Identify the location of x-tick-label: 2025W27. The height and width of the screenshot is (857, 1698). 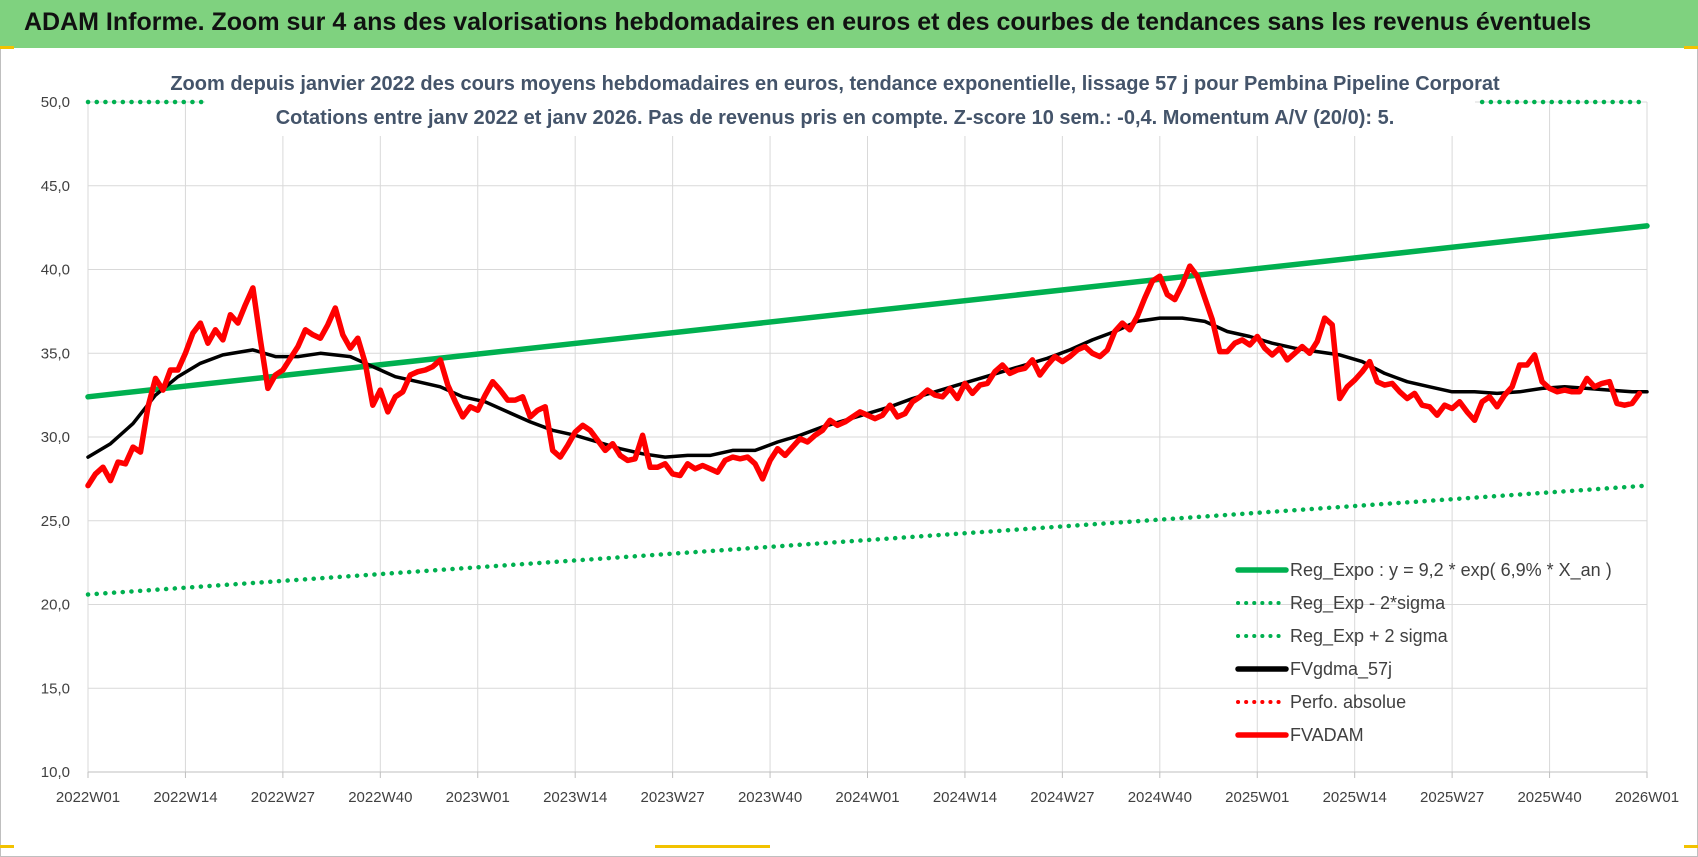
(1452, 797).